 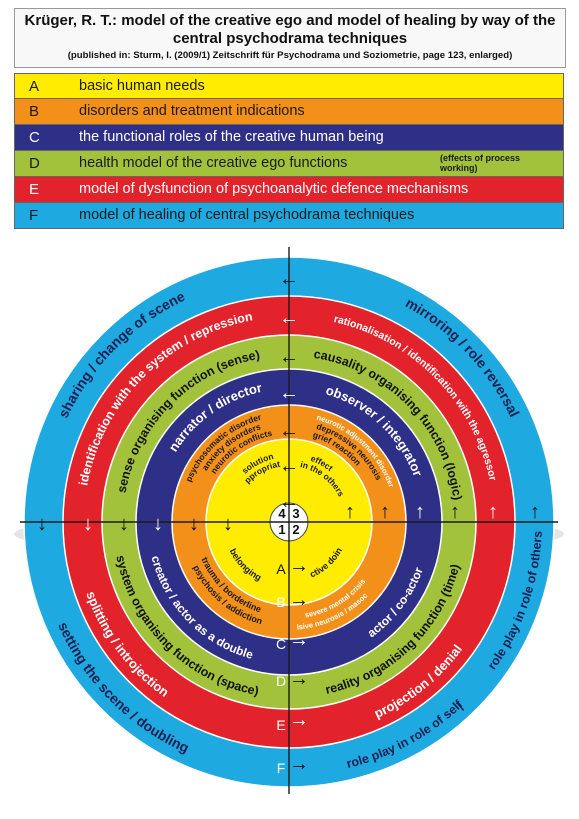 I want to click on ring-letter-b: B, so click(x=280, y=602).